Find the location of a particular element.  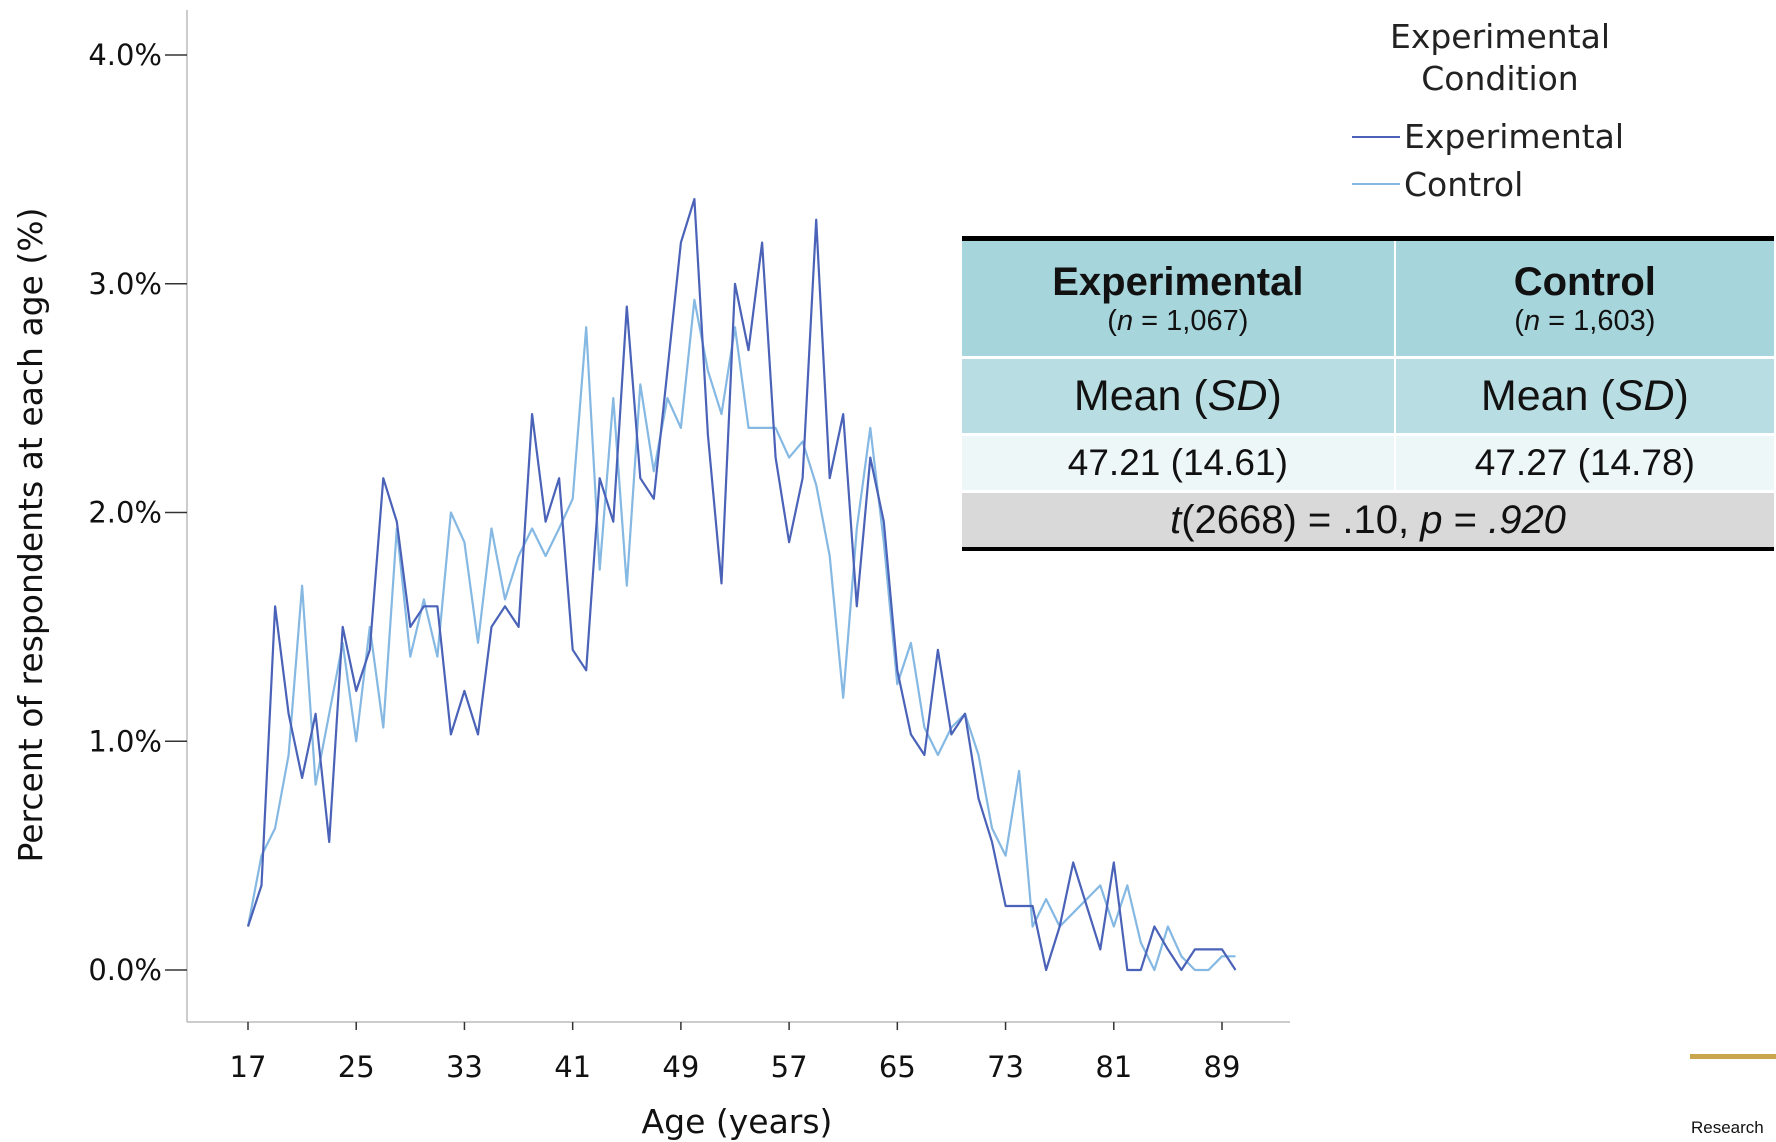

y-tick-labels: 0.0% 1.0% 2.0% 3.0% 4.0% is located at coordinates (125, 512).